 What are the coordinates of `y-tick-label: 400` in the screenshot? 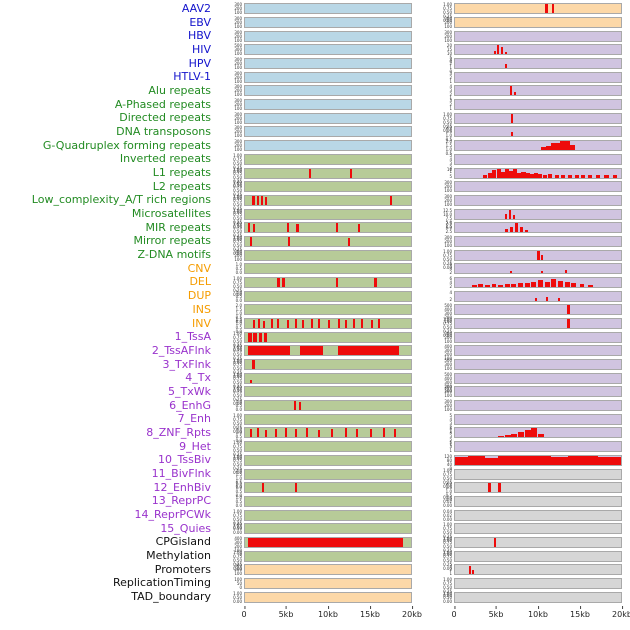 It's located at (448, 310).